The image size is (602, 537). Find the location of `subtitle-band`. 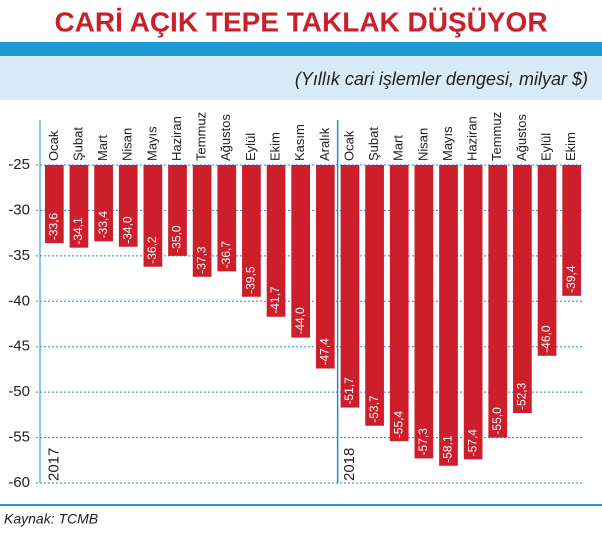

subtitle-band is located at coordinates (301, 78).